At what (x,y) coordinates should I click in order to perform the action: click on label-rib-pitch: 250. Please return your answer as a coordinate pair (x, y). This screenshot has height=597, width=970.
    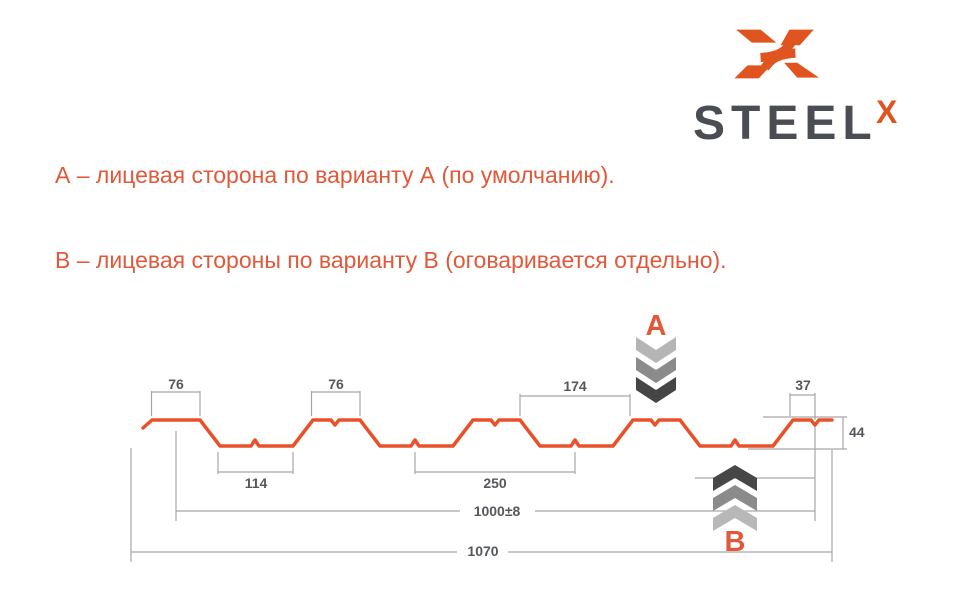
    Looking at the image, I should click on (495, 483).